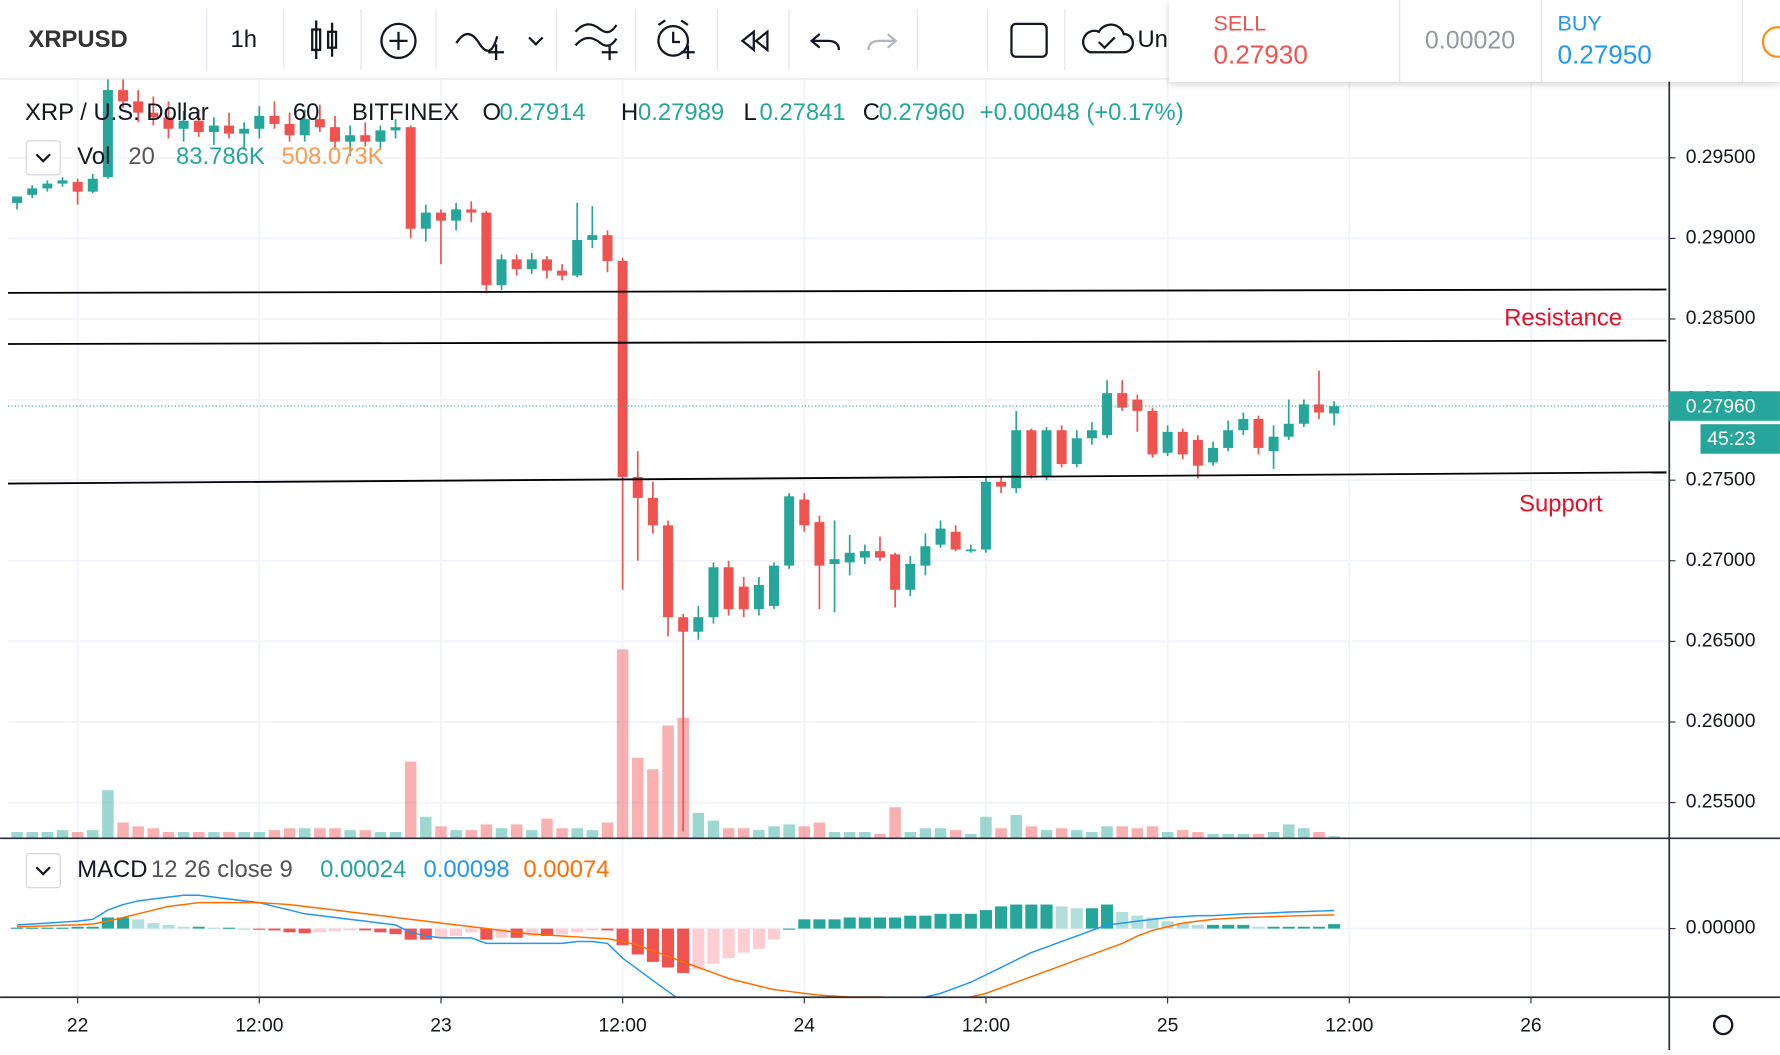  I want to click on chart-style-button, so click(324, 40).